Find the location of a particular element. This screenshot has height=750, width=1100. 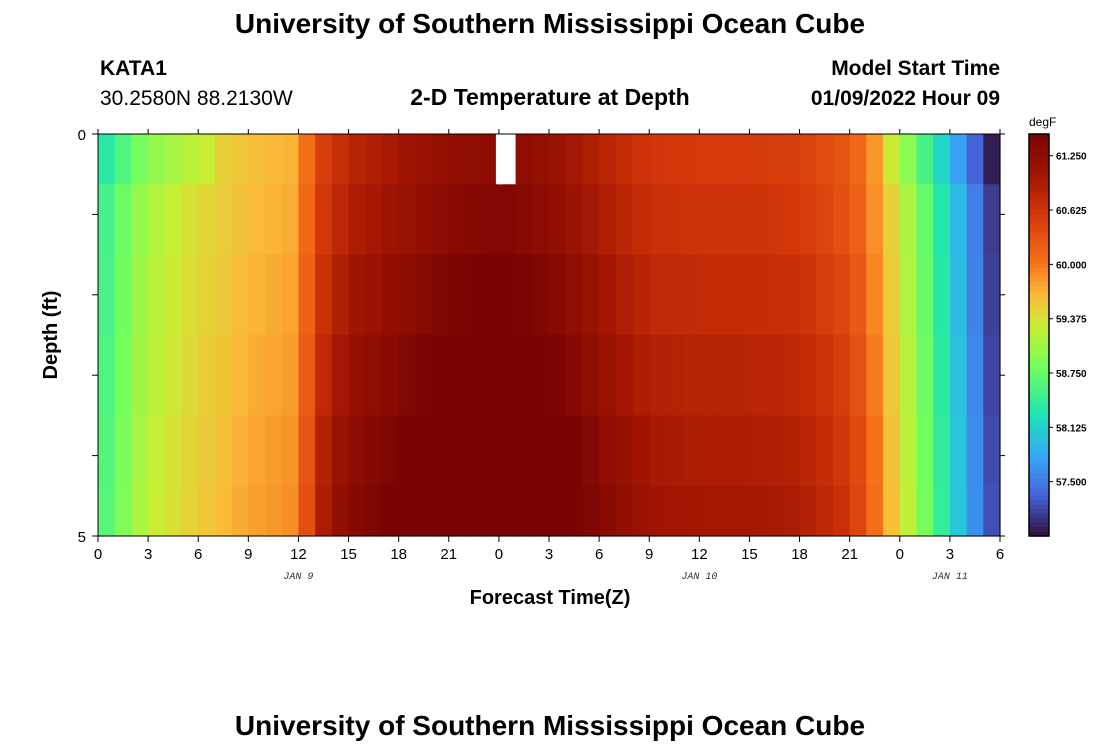

station-name: KATA1 is located at coordinates (133, 68).